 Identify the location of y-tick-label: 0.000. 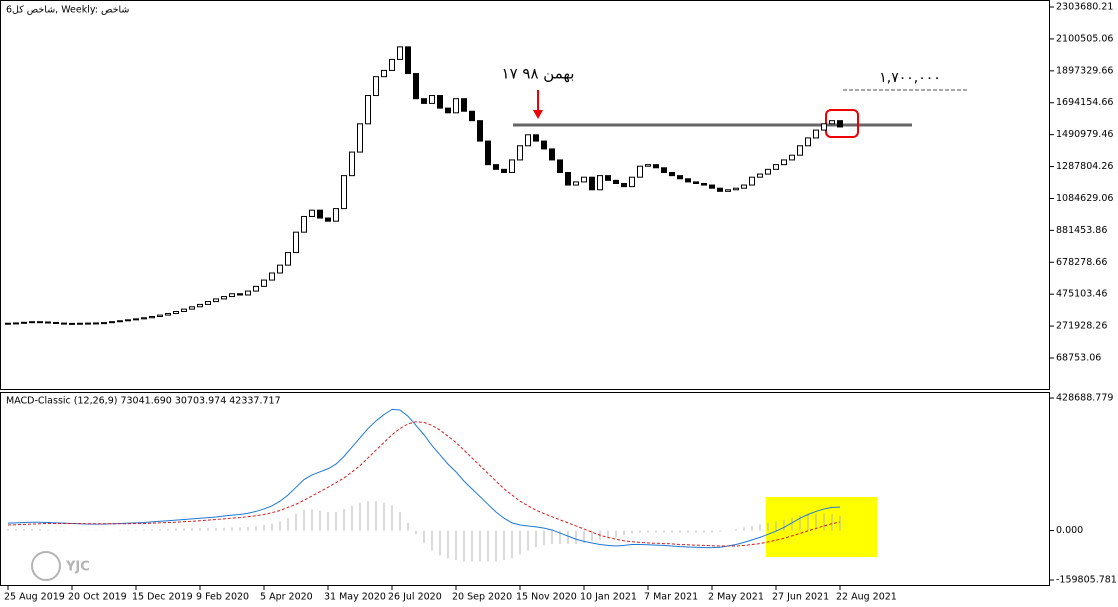
(1069, 530).